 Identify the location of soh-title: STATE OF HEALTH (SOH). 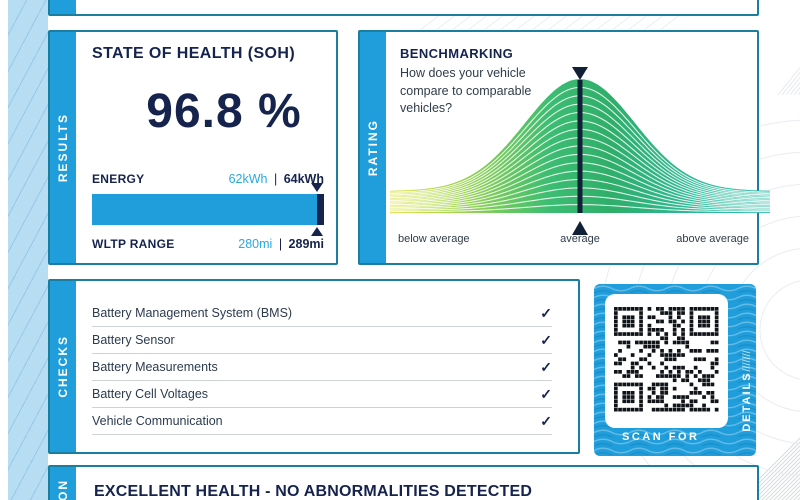
(194, 53).